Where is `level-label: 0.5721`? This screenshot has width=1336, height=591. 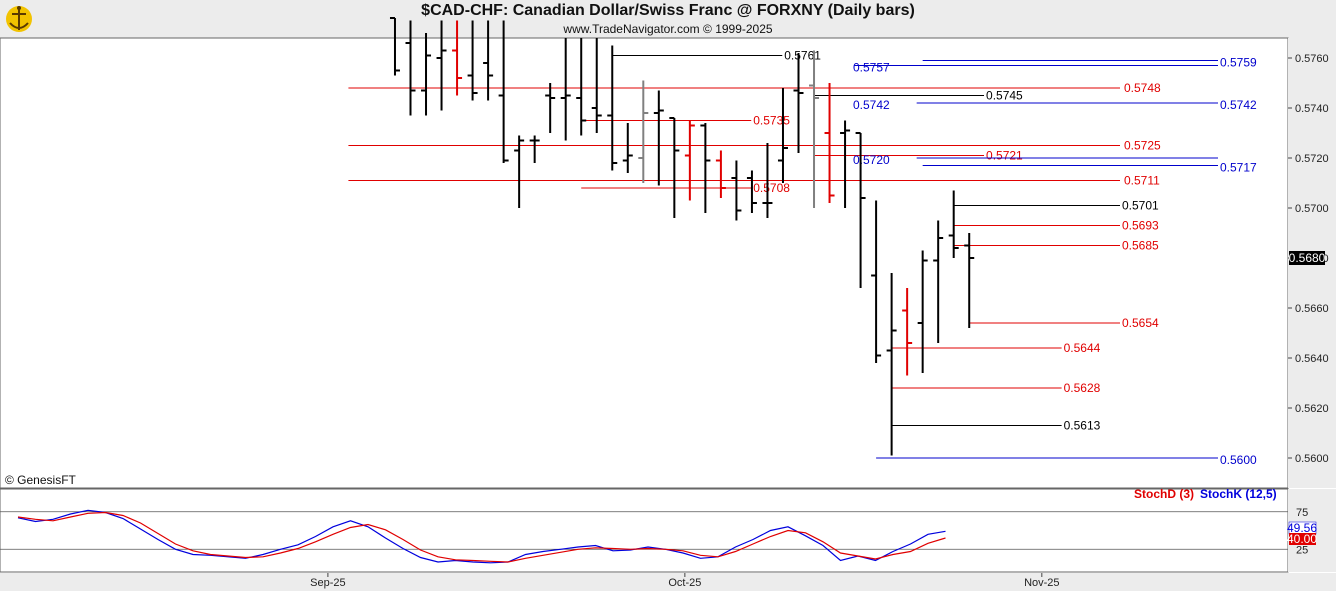
level-label: 0.5721 is located at coordinates (1004, 156).